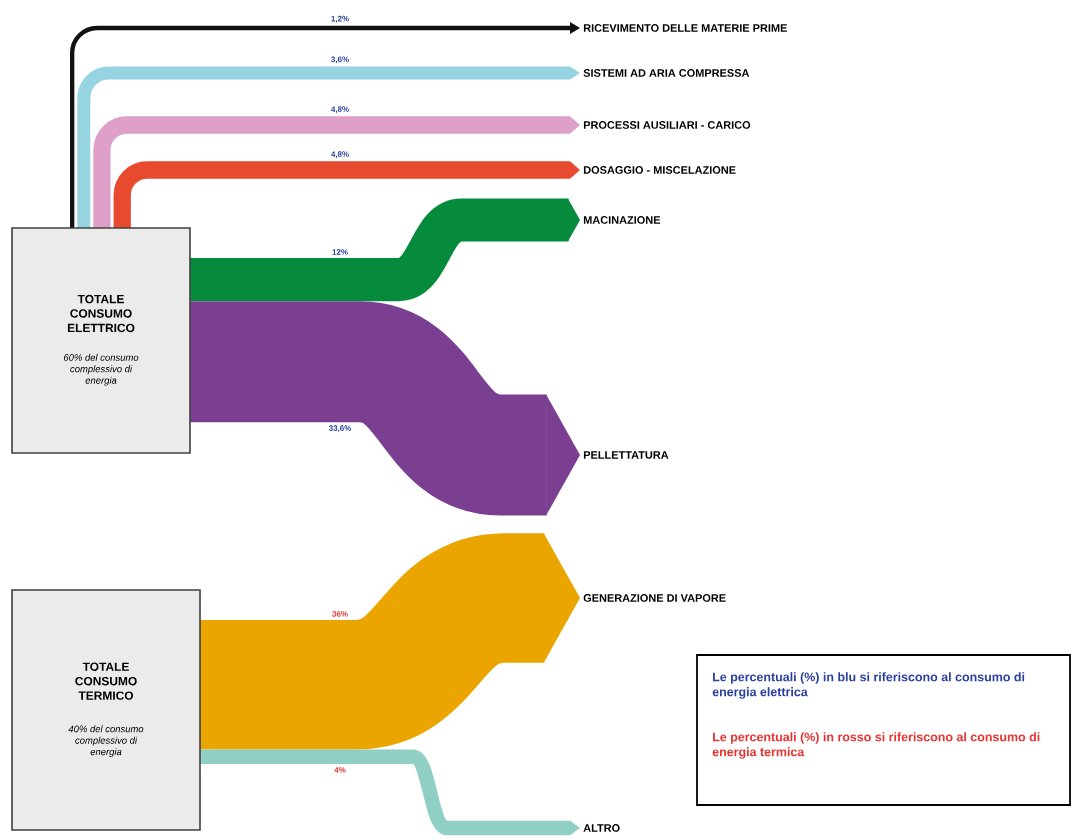  I want to click on text: 40% del consumo complessivo di energia, so click(106, 741).